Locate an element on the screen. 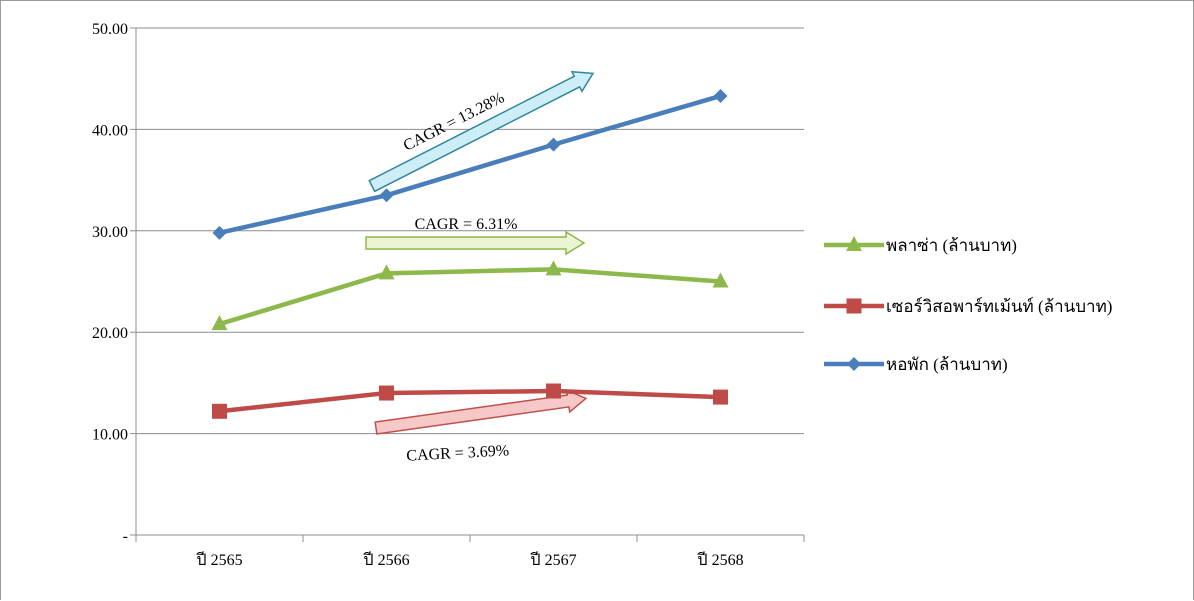  series-diamond is located at coordinates (470, 164).